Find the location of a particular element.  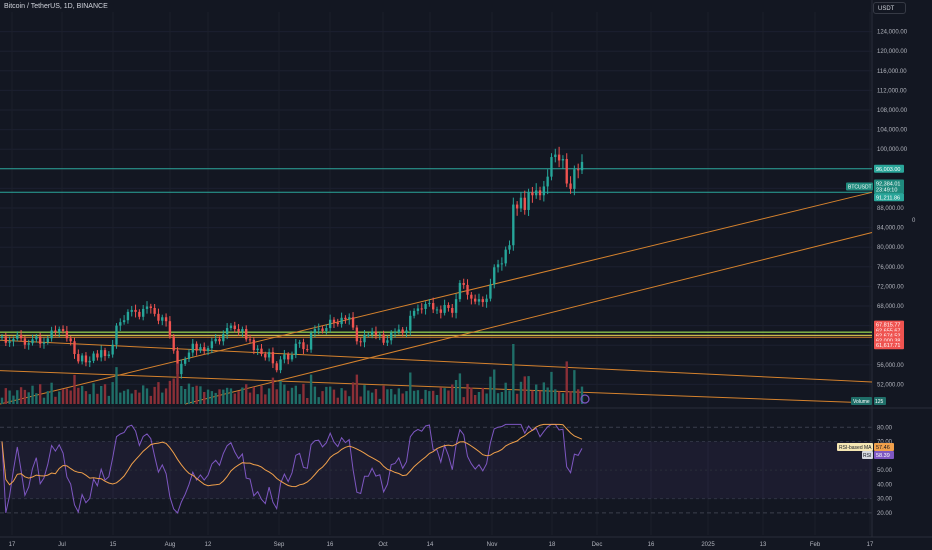

rsi-line is located at coordinates (292, 468).